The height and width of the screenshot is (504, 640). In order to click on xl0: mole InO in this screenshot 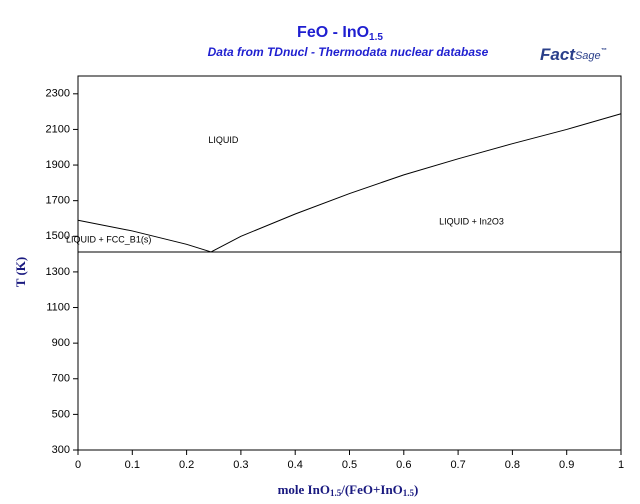, I will do `click(304, 489)`.